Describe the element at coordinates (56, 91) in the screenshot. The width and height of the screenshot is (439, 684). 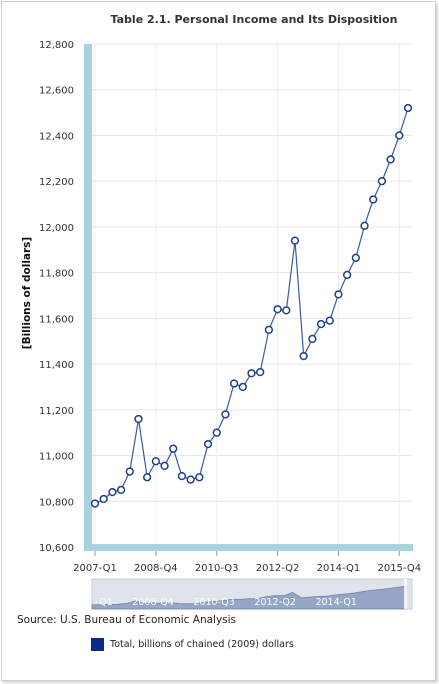
I see `y-tick-label: 12,600` at that location.